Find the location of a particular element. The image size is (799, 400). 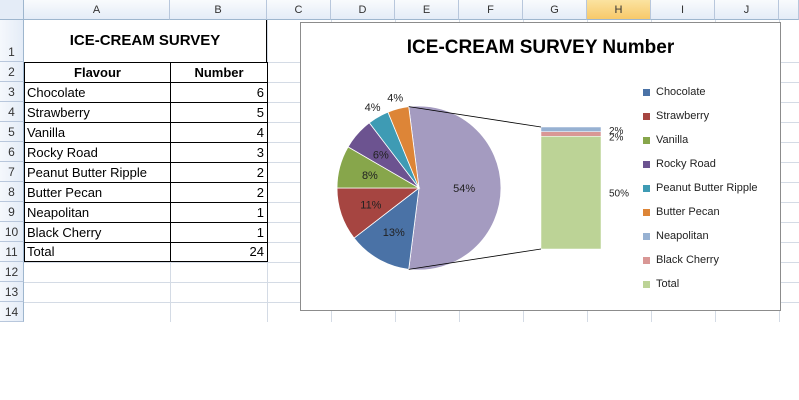

number-cell: 6 is located at coordinates (219, 92).